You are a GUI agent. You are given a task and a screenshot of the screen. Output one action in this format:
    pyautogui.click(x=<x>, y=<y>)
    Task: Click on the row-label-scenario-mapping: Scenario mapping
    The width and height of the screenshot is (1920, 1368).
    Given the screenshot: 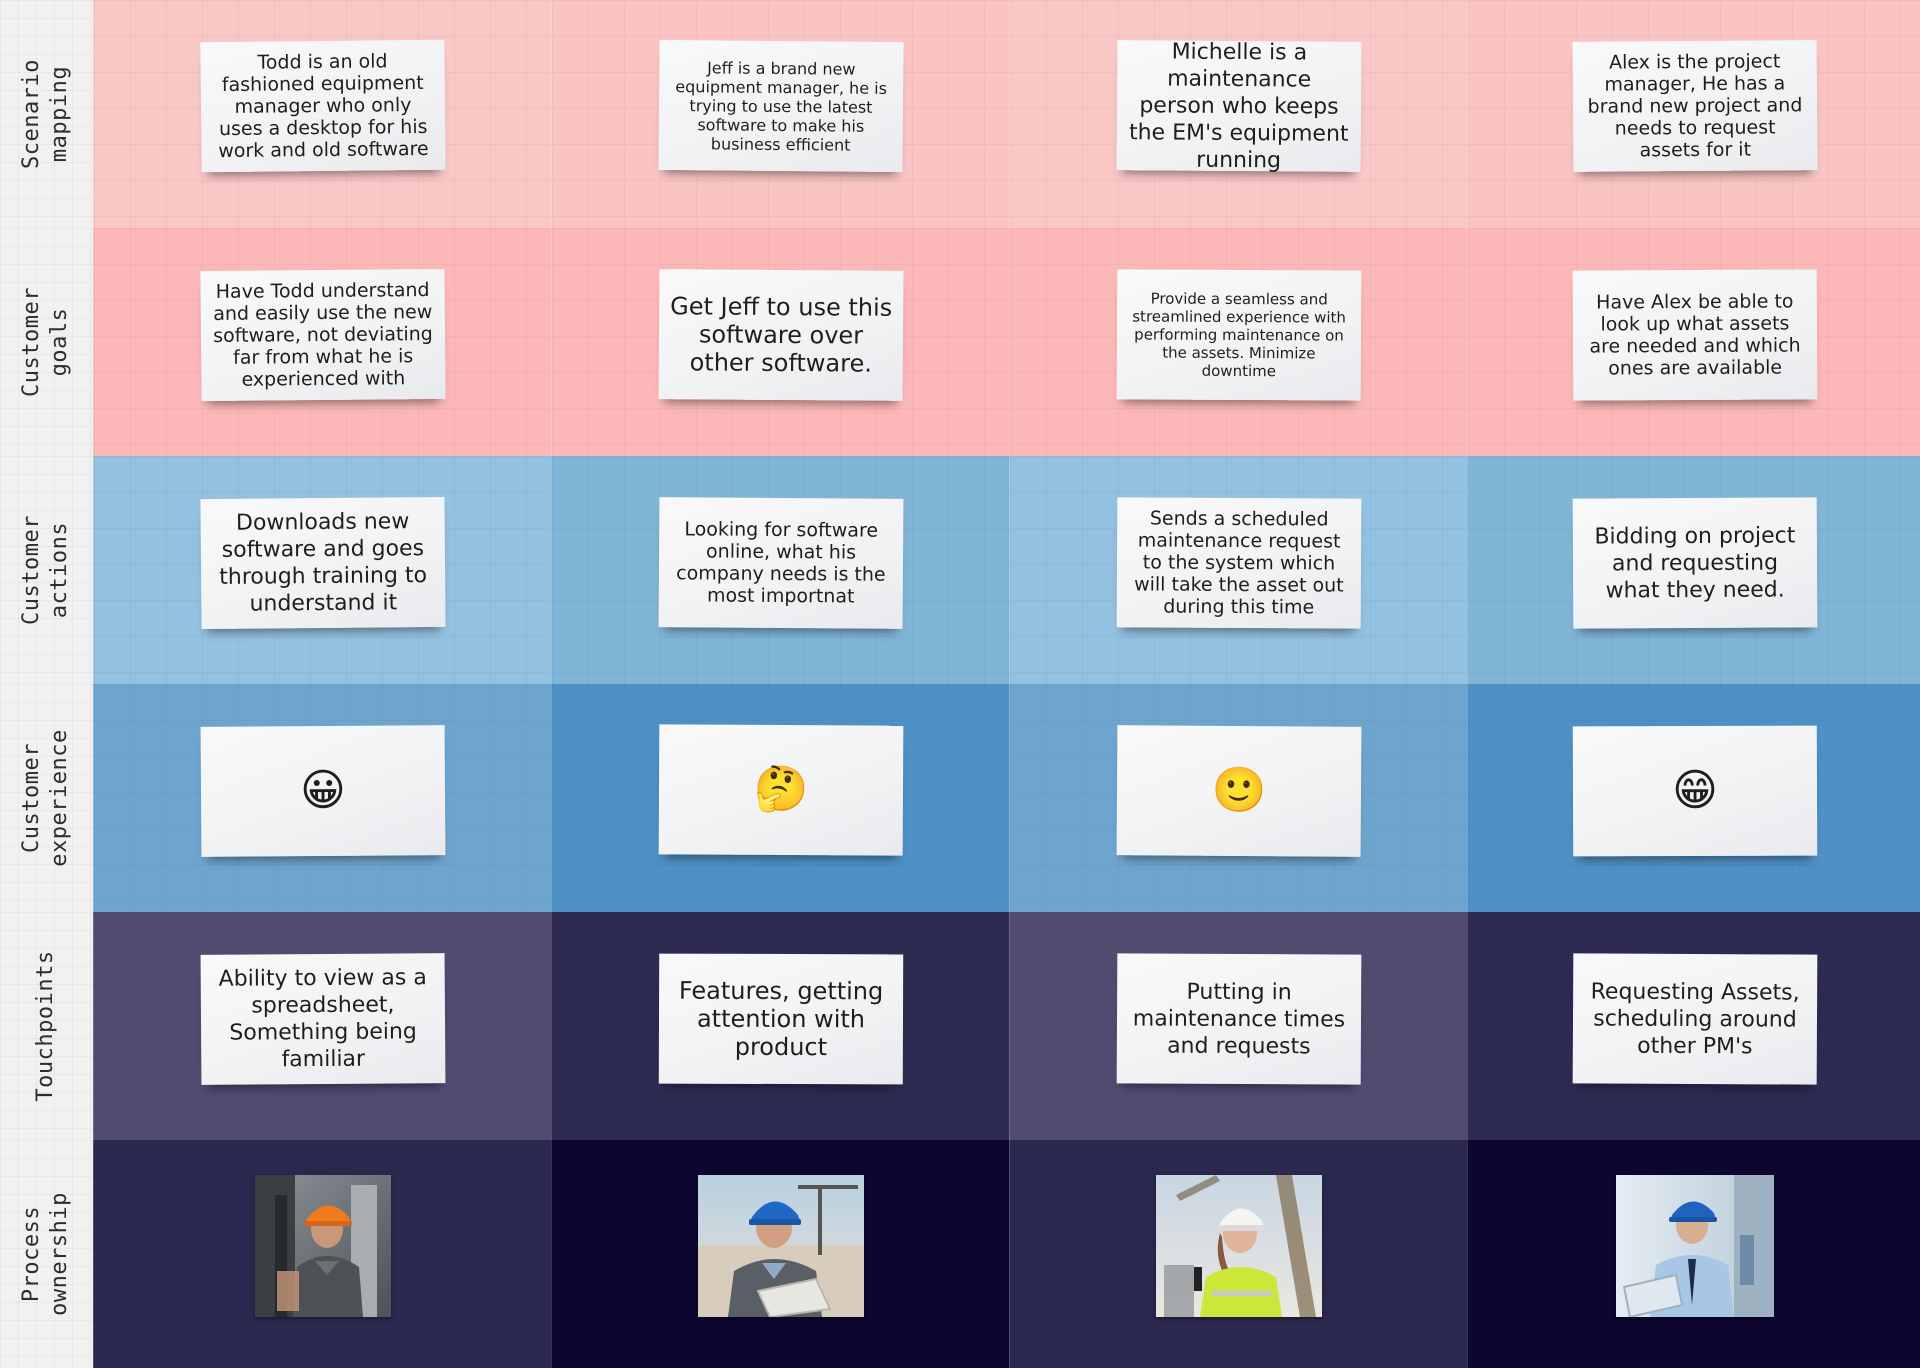 What is the action you would take?
    pyautogui.click(x=45, y=114)
    